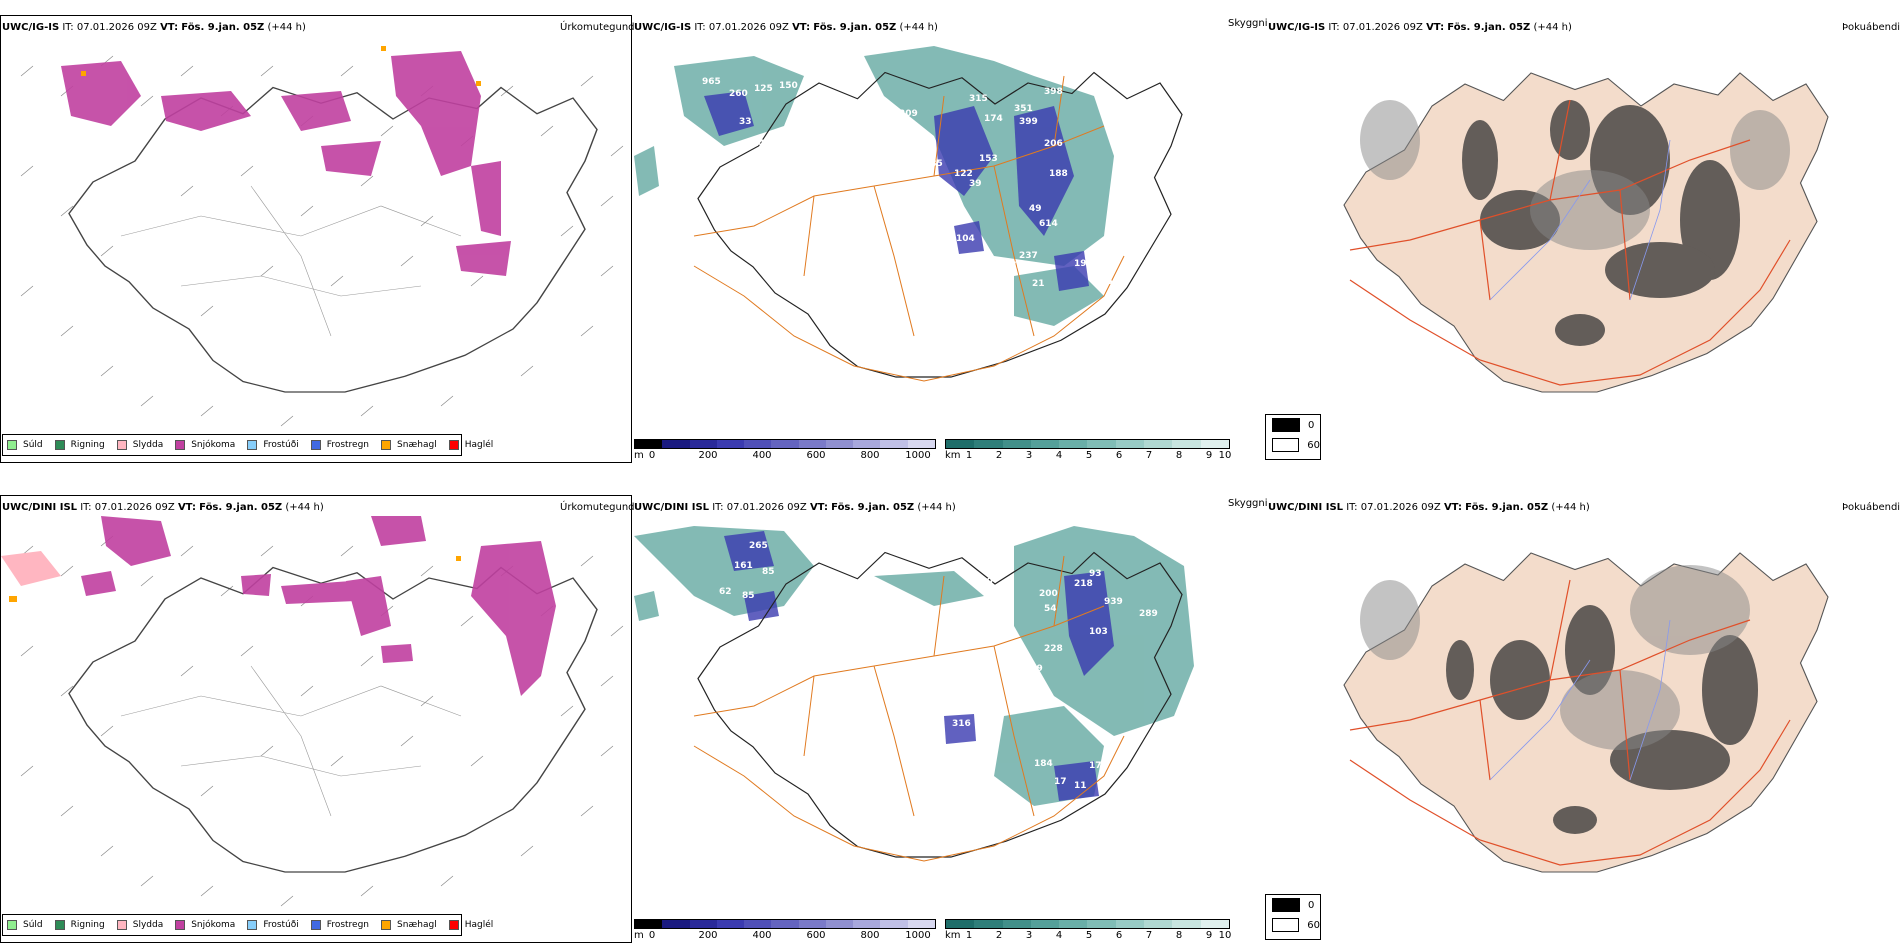 The height and width of the screenshot is (950, 1900). I want to click on legend-item: Snæhagl, so click(409, 925).